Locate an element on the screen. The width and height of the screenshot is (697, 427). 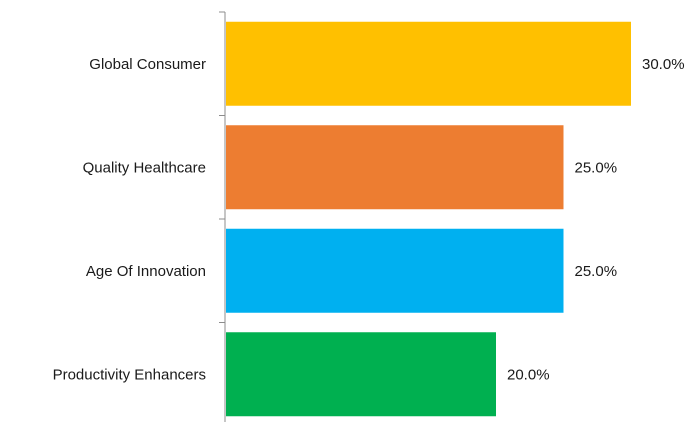
category-label: Quality Healthcare is located at coordinates (144, 167).